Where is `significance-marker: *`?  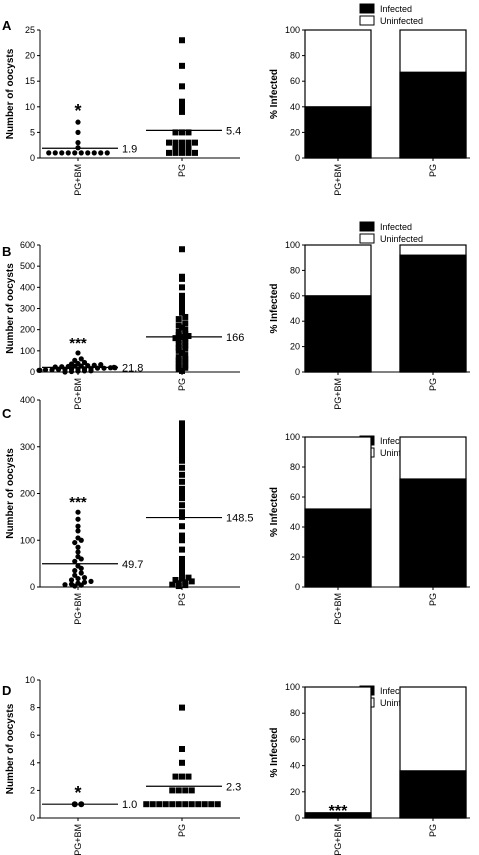
significance-marker: * is located at coordinates (338, 523).